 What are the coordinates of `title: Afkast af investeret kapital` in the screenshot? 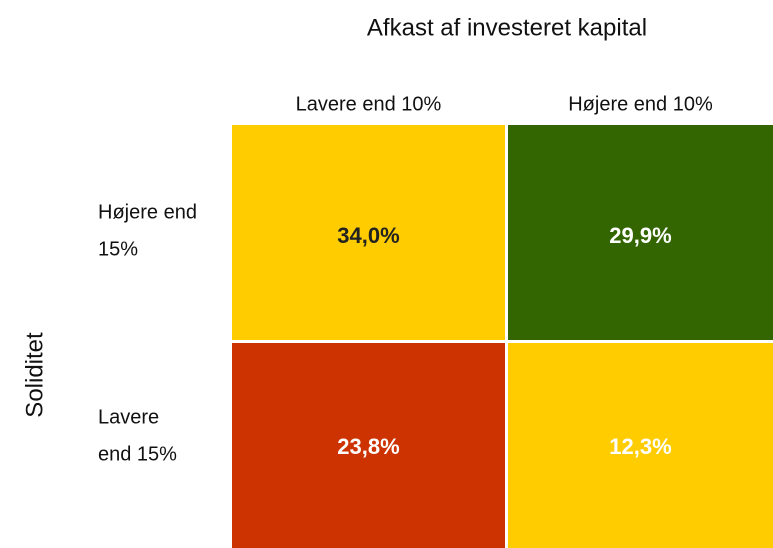 It's located at (507, 27).